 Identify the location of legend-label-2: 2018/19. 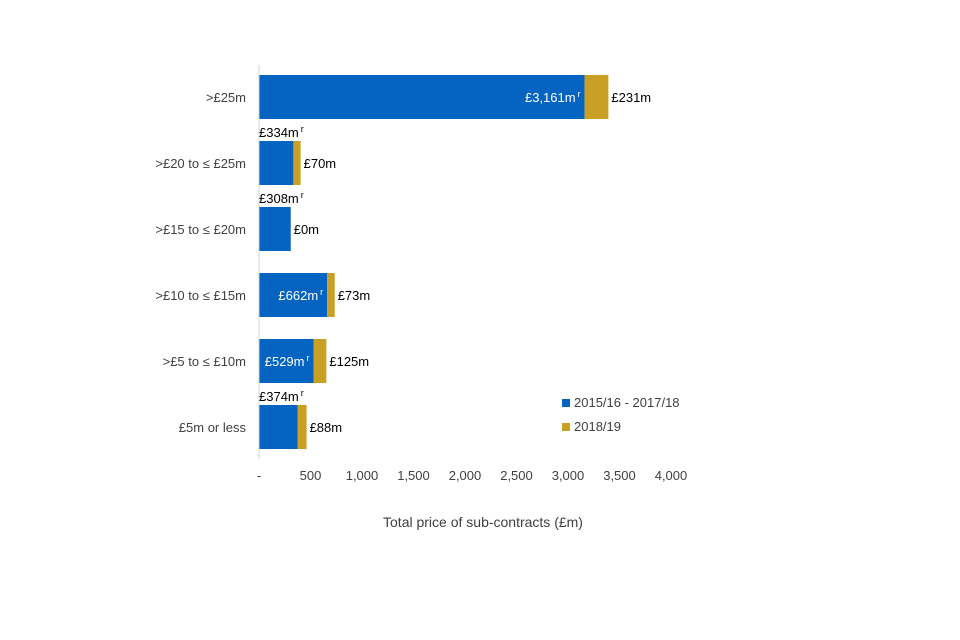
(597, 426).